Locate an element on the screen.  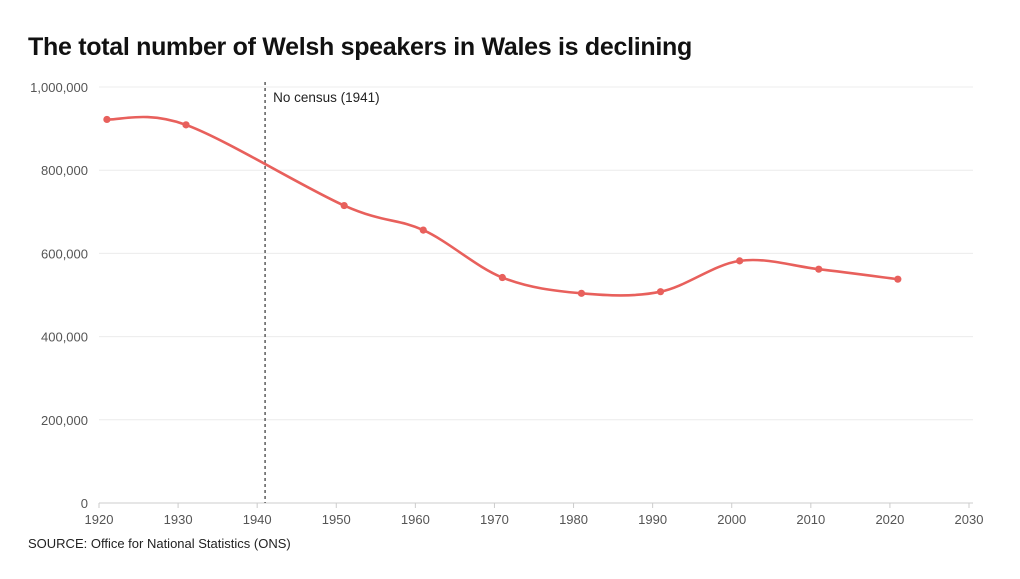
x-tick-label: 1980 is located at coordinates (573, 519).